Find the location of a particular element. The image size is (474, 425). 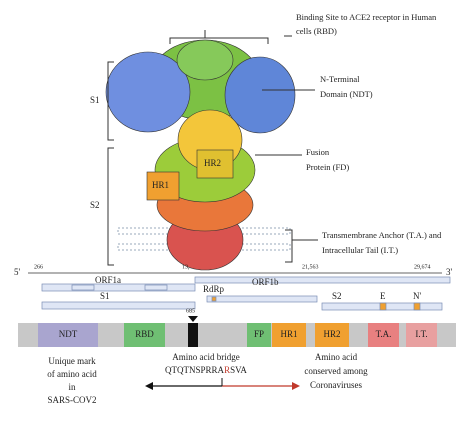

three-prime: 3' is located at coordinates (449, 272).